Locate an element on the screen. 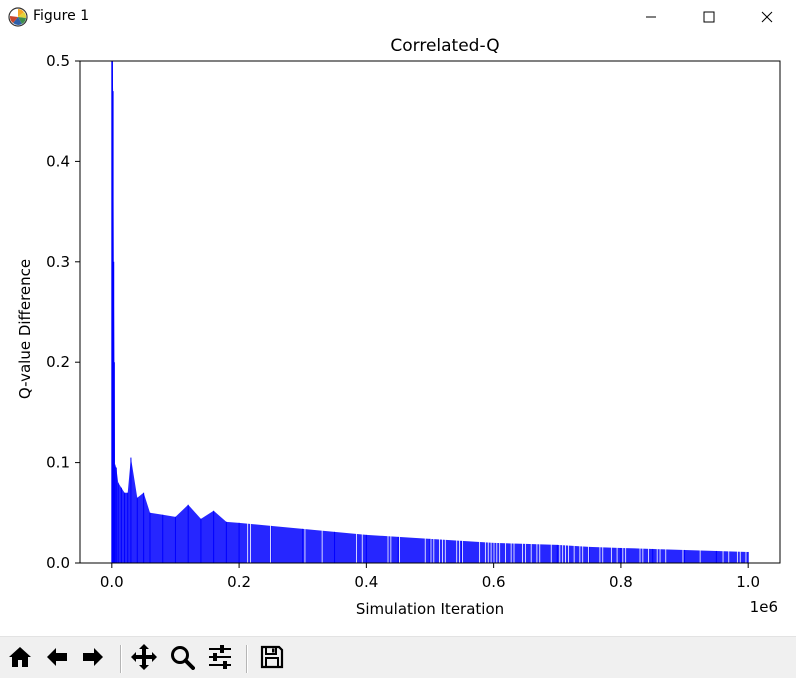 This screenshot has width=796, height=678. back-arrow-icon is located at coordinates (57, 659).